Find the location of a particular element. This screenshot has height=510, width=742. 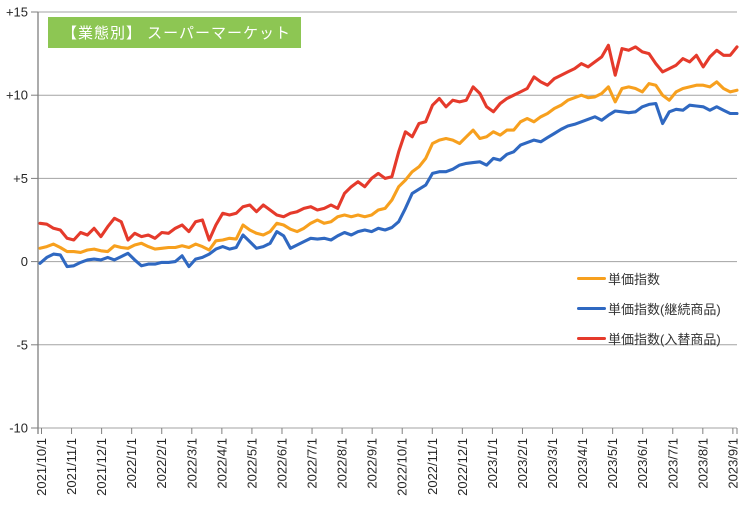

x-axis-label: 2022/4/1 is located at coordinates (221, 463).